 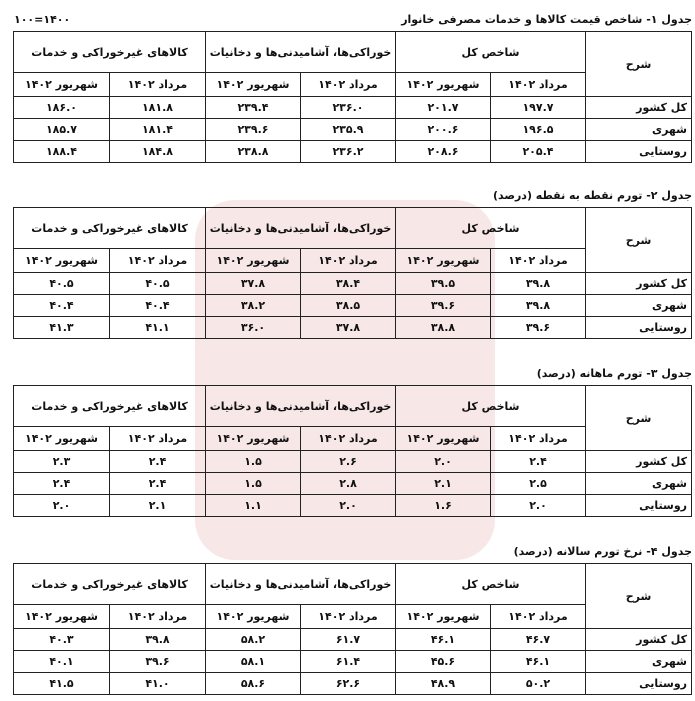 I want to click on table-cell: ۴۶.۱, so click(x=538, y=661).